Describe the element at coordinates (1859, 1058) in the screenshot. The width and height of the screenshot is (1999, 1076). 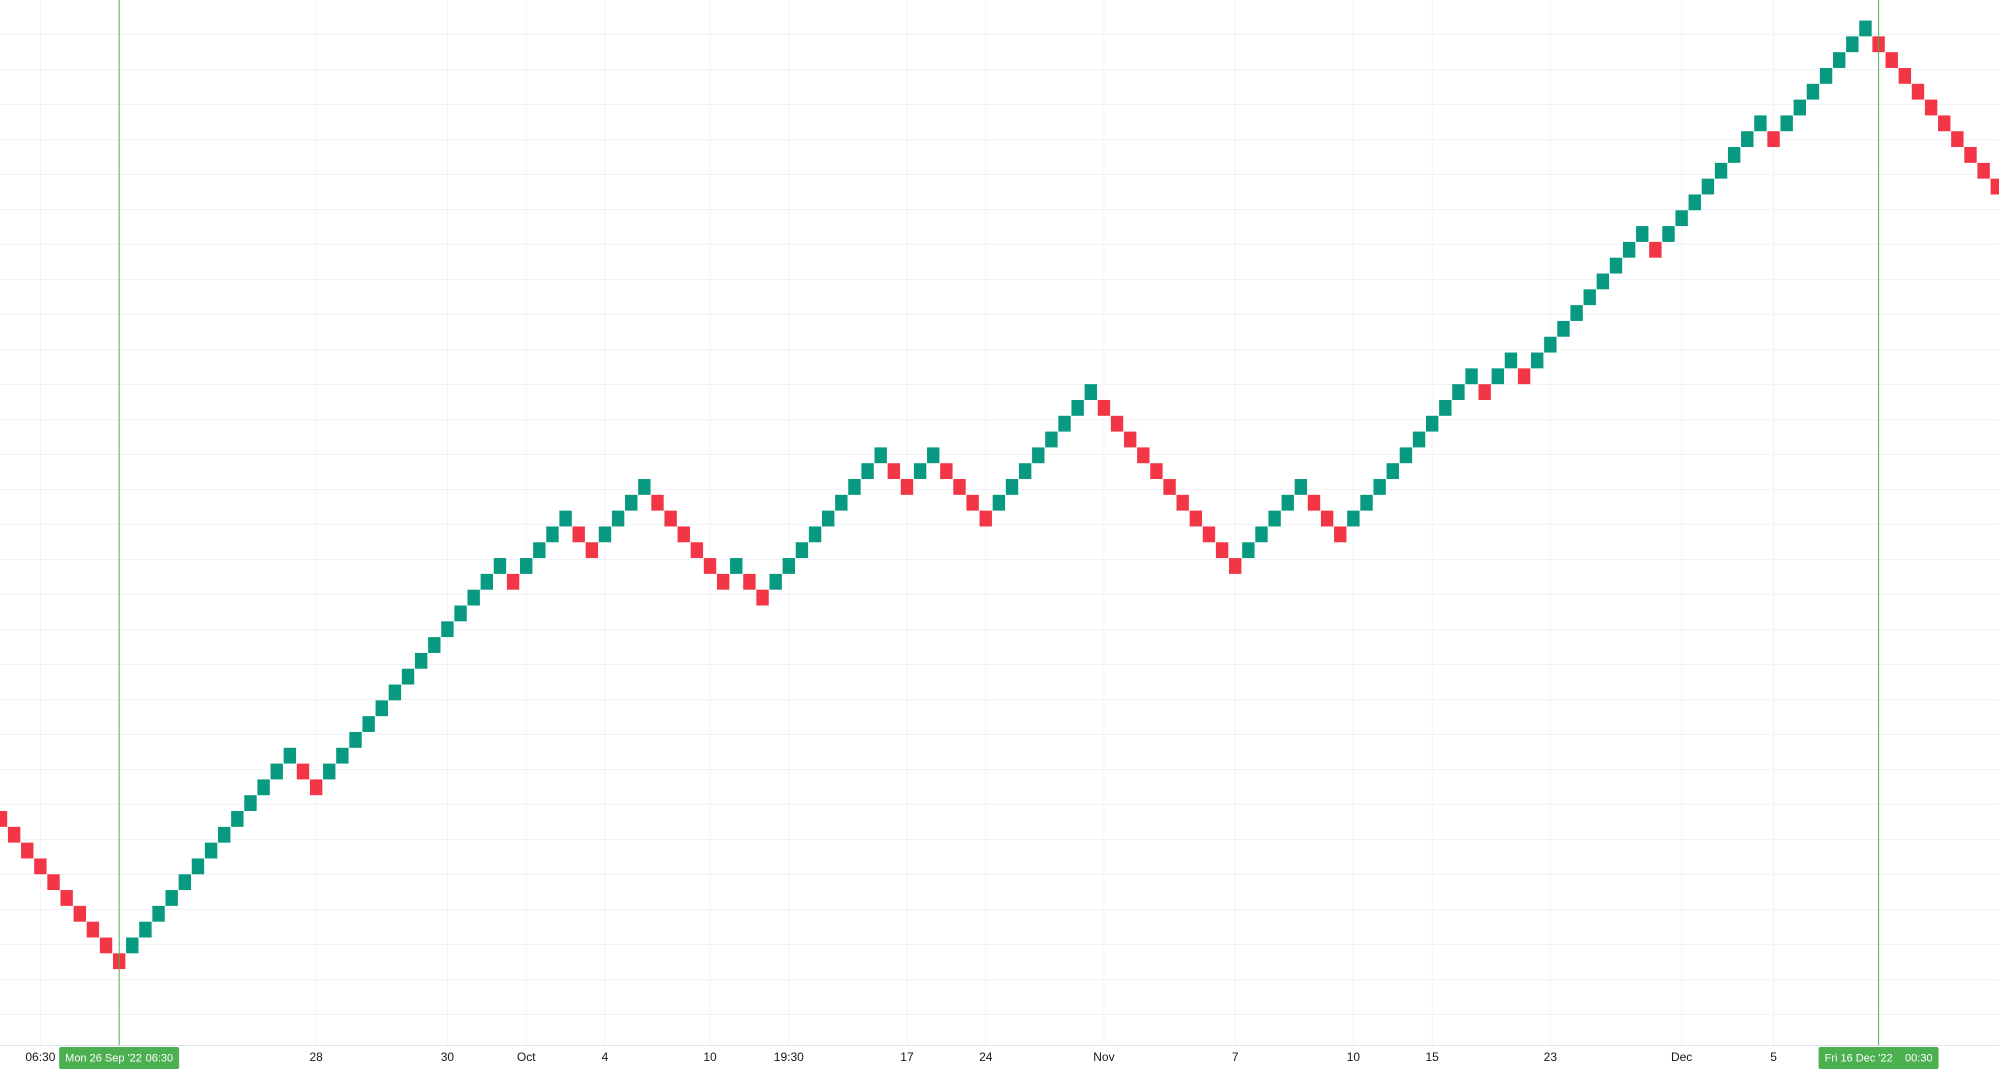
I see `crosshair-date: Fri 16 Dec '22` at that location.